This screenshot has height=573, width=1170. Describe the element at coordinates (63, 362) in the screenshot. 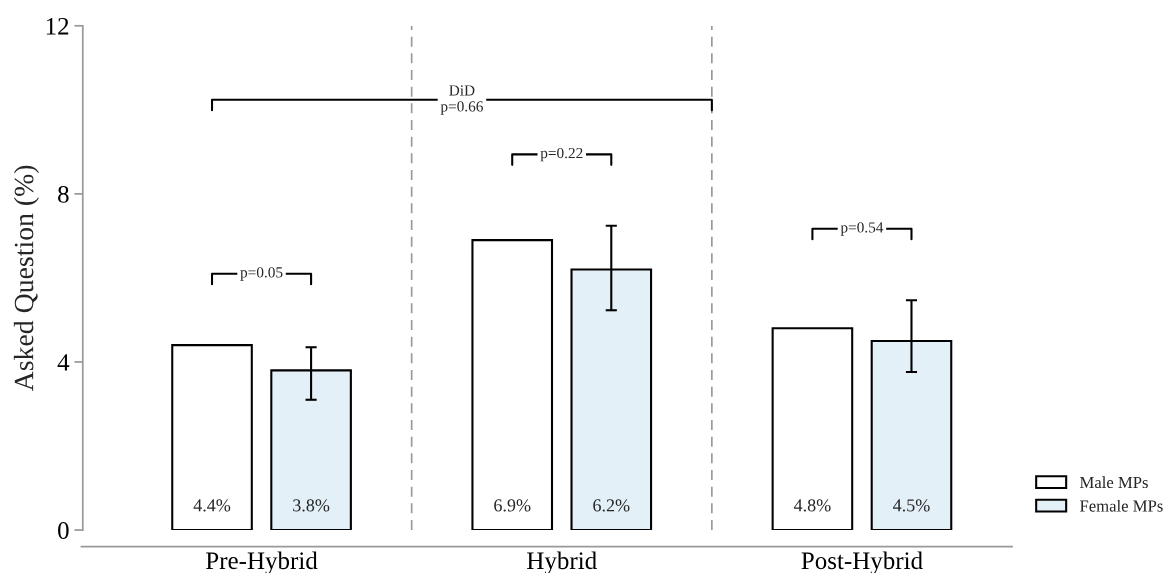

I see `y-tick-label: 4` at that location.